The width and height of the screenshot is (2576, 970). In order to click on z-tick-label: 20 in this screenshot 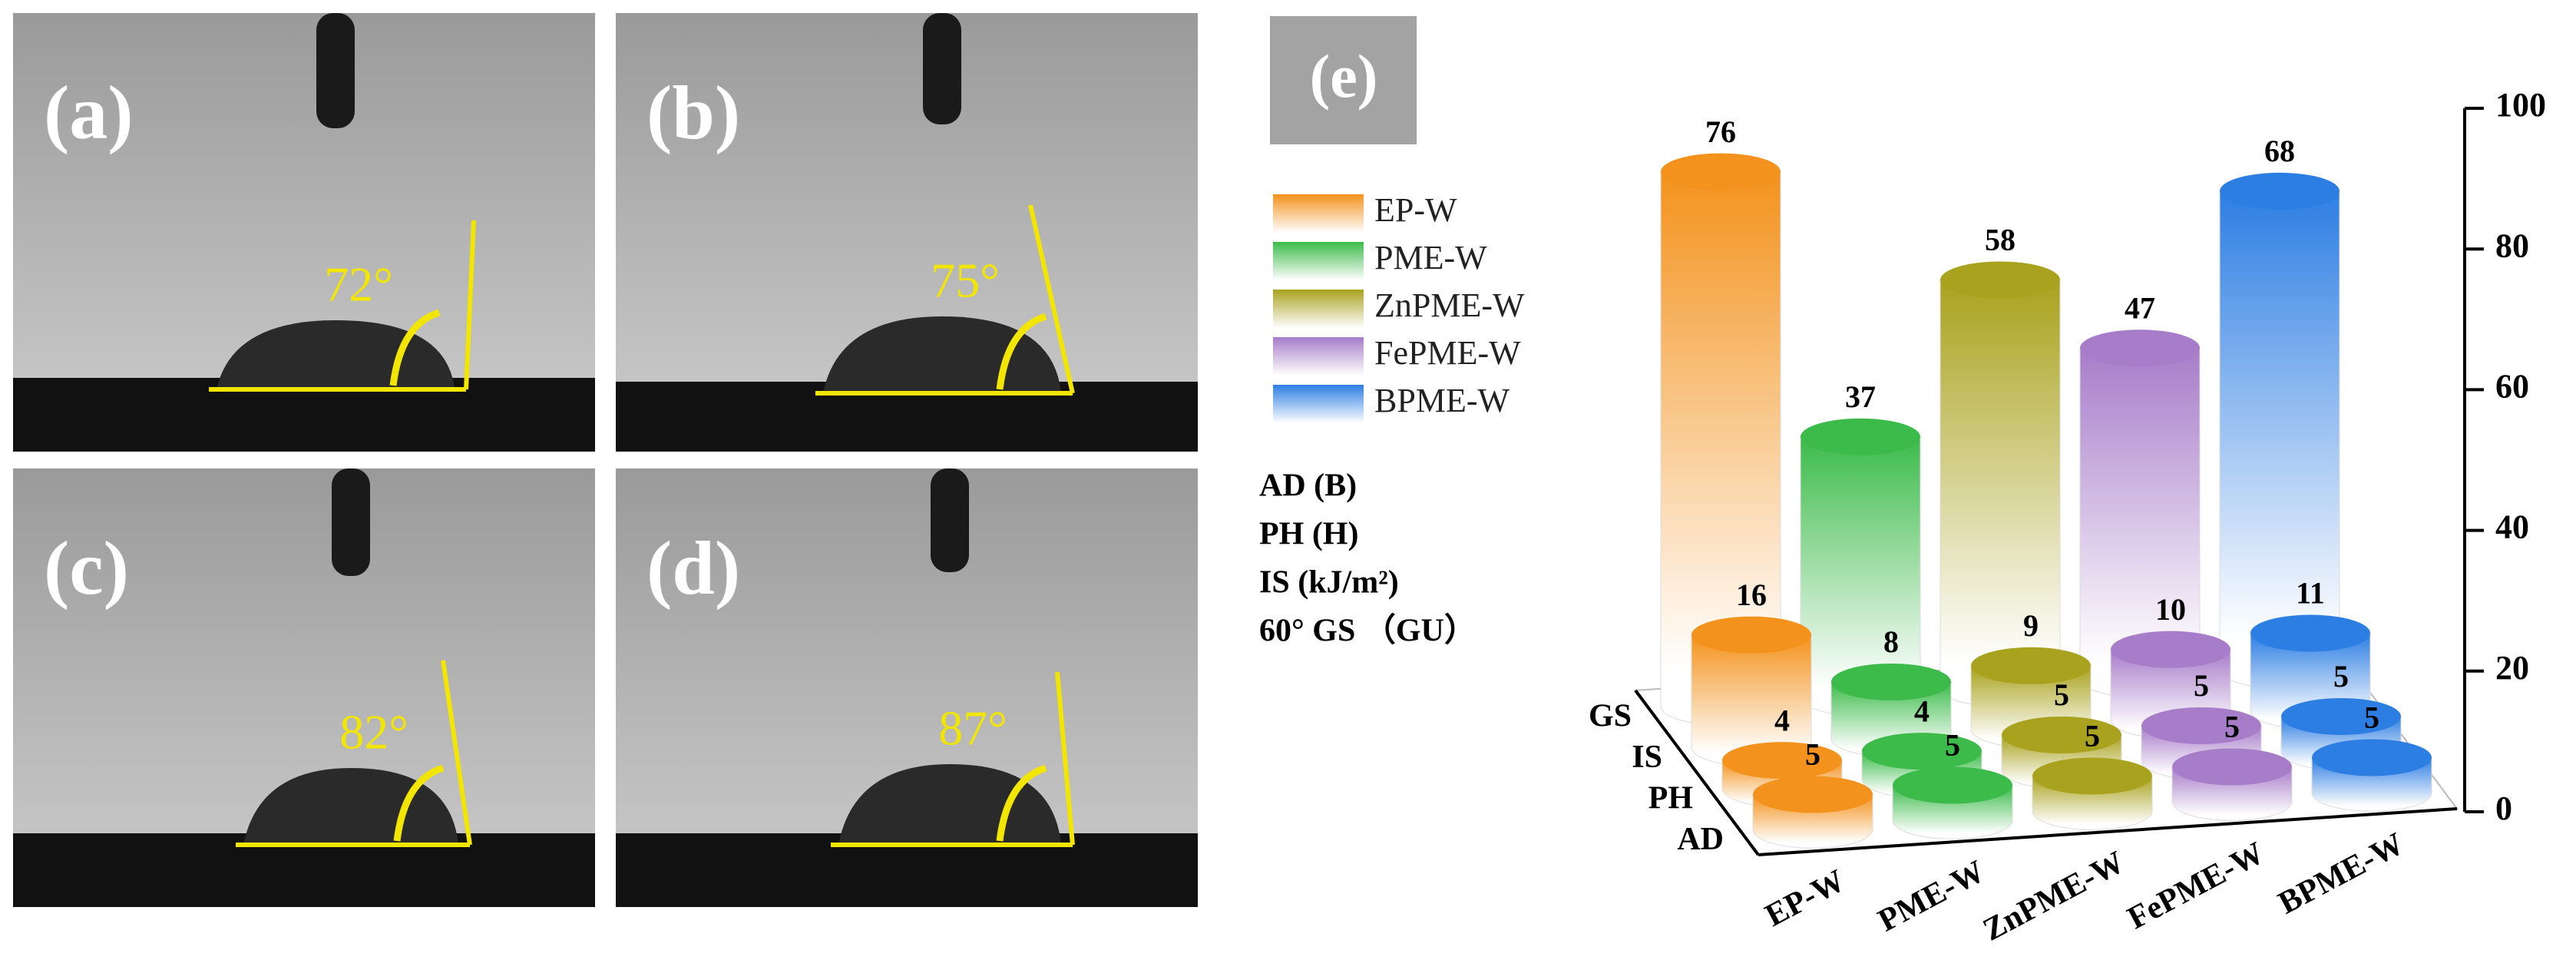, I will do `click(2512, 668)`.